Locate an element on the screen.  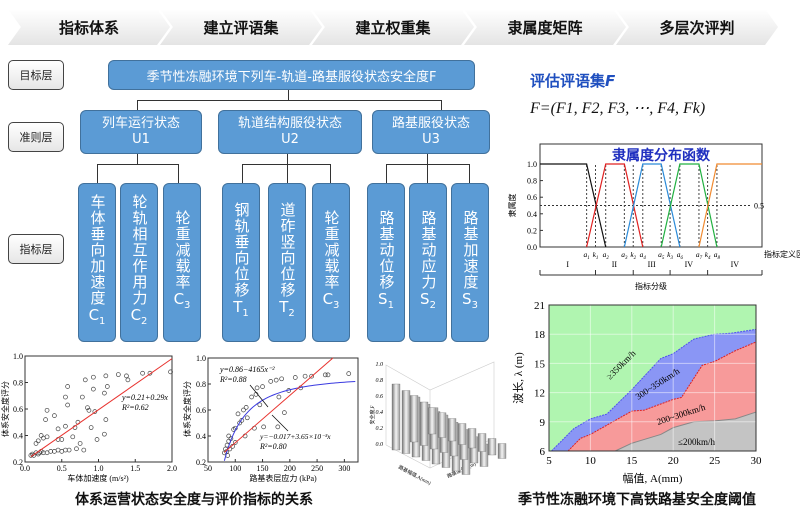
x-tick-label: 25 is located at coordinates (715, 461).